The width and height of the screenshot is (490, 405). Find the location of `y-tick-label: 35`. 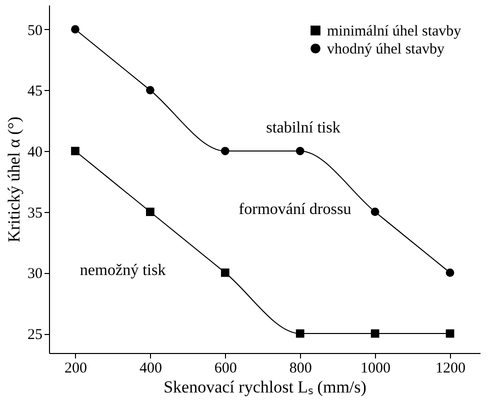

y-tick-label: 35 is located at coordinates (35, 213).